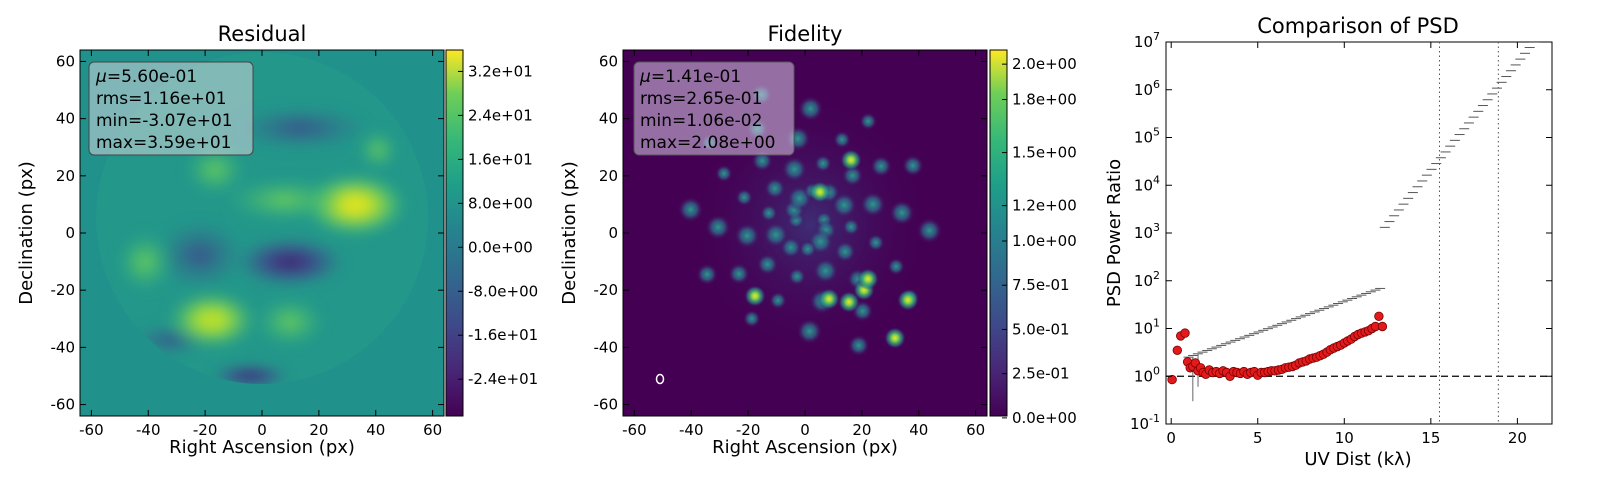 The width and height of the screenshot is (1600, 500). Describe the element at coordinates (262, 447) in the screenshot. I see `residual-x-label: Right Ascension (px)` at that location.